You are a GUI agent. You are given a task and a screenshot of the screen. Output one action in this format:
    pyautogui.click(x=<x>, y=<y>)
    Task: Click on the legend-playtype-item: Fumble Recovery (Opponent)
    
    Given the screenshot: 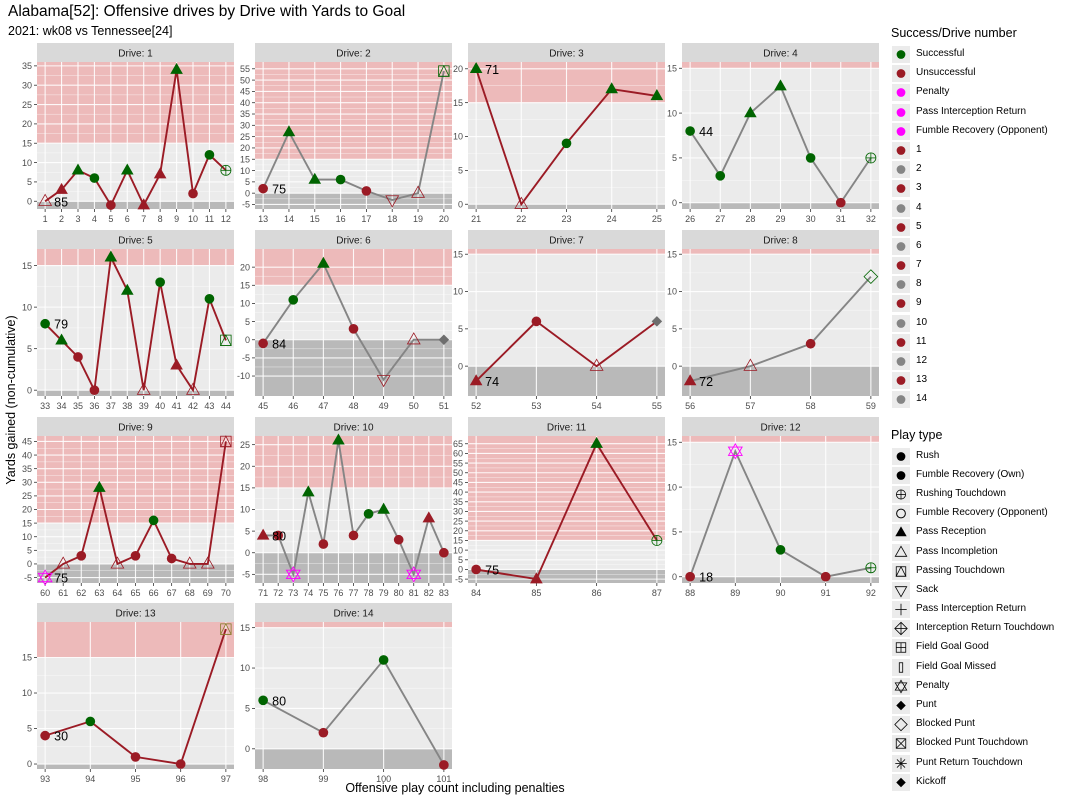 What is the action you would take?
    pyautogui.click(x=975, y=513)
    